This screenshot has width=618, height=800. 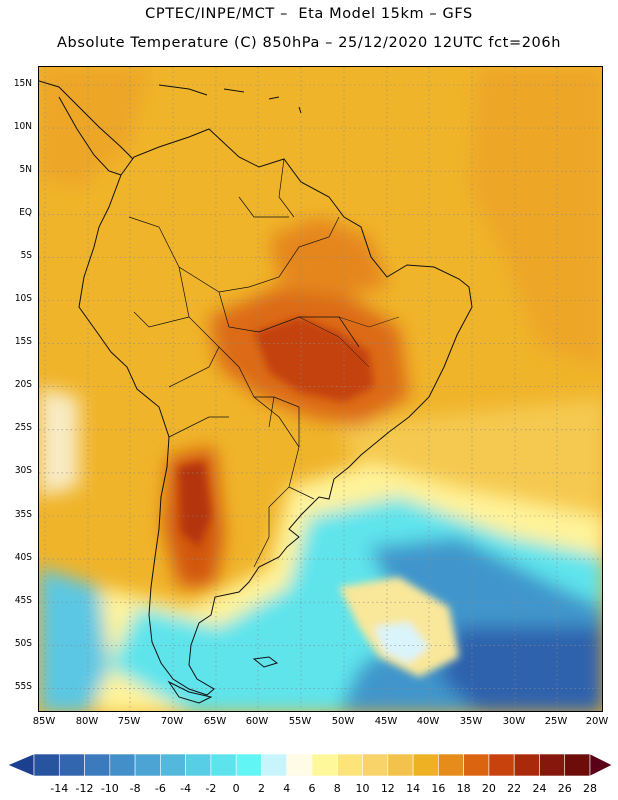 What do you see at coordinates (428, 721) in the screenshot?
I see `lon-label-40w: 40W` at bounding box center [428, 721].